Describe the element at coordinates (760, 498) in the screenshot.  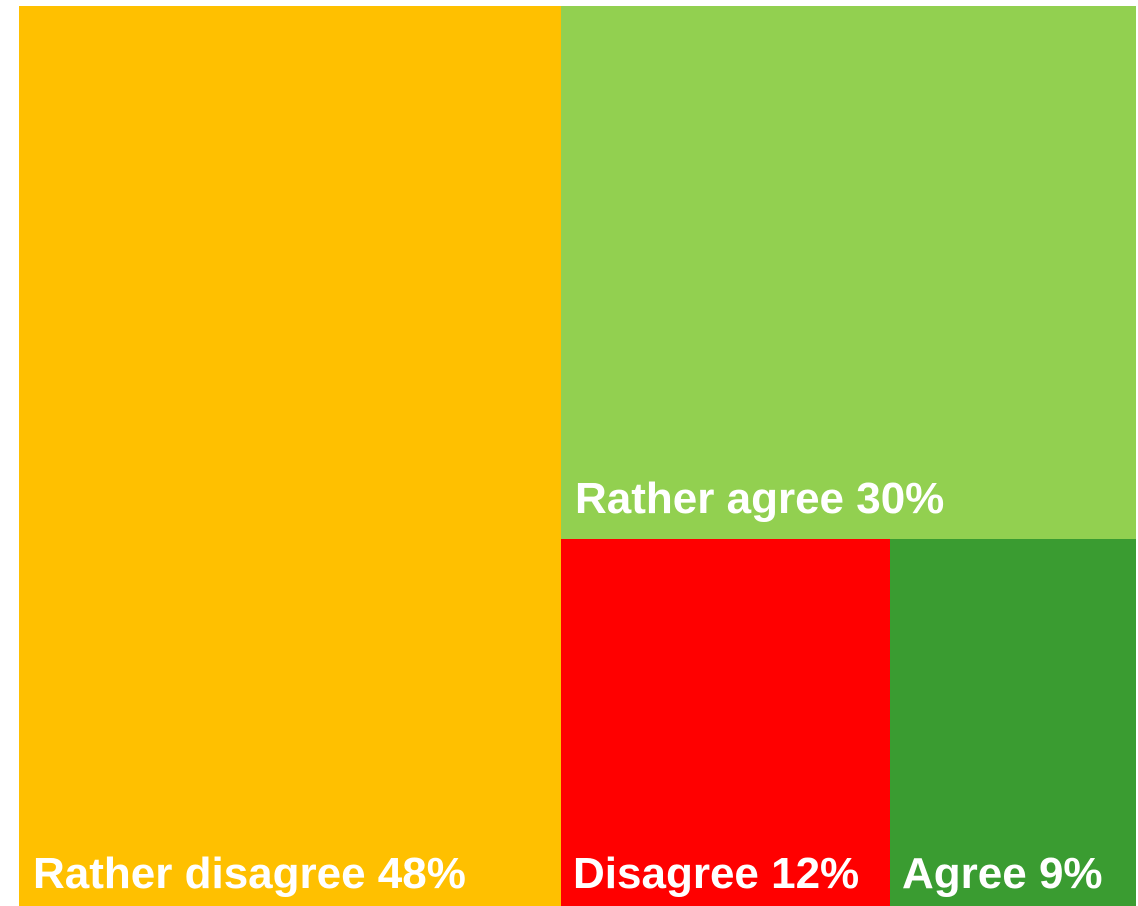
I see `treemap-label-rather-agree: Rather agree 30%` at that location.